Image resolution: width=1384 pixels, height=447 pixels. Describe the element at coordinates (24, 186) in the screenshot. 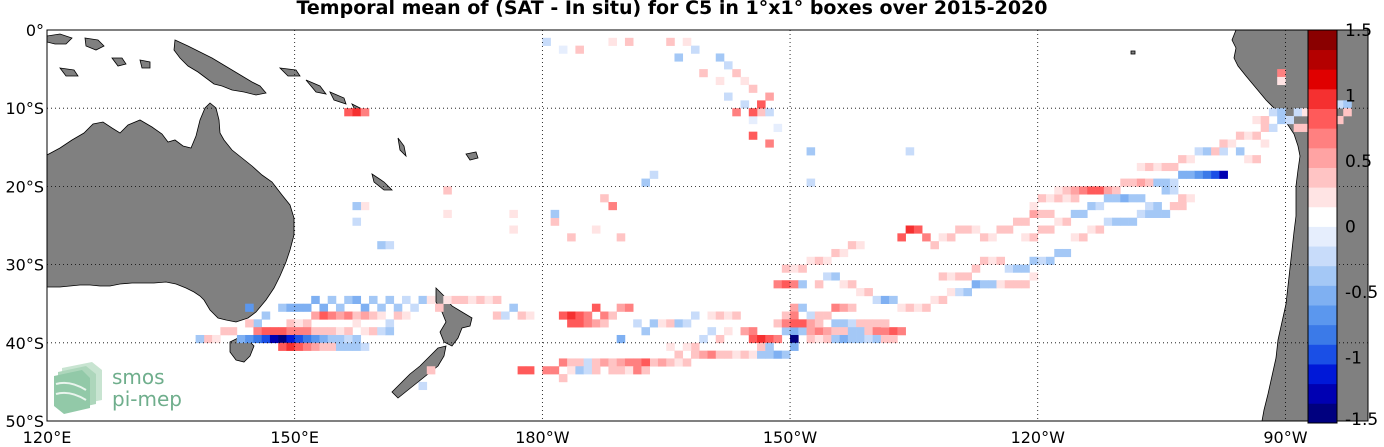

I see `lat-tick-20s: 20°S` at that location.